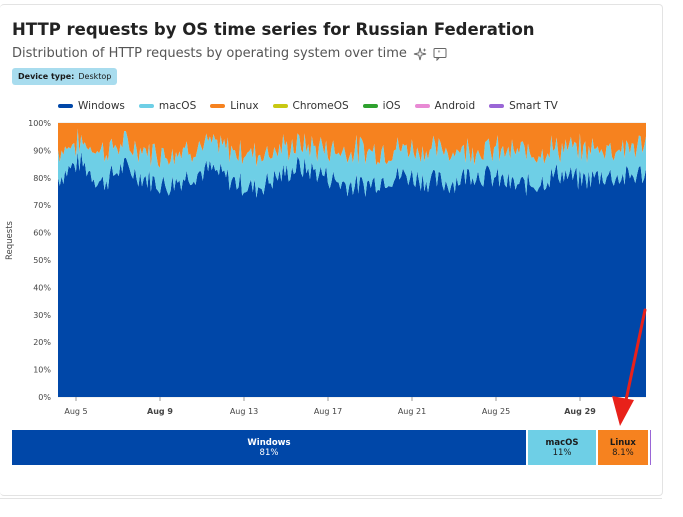  I want to click on share-label: Windows, so click(269, 442).